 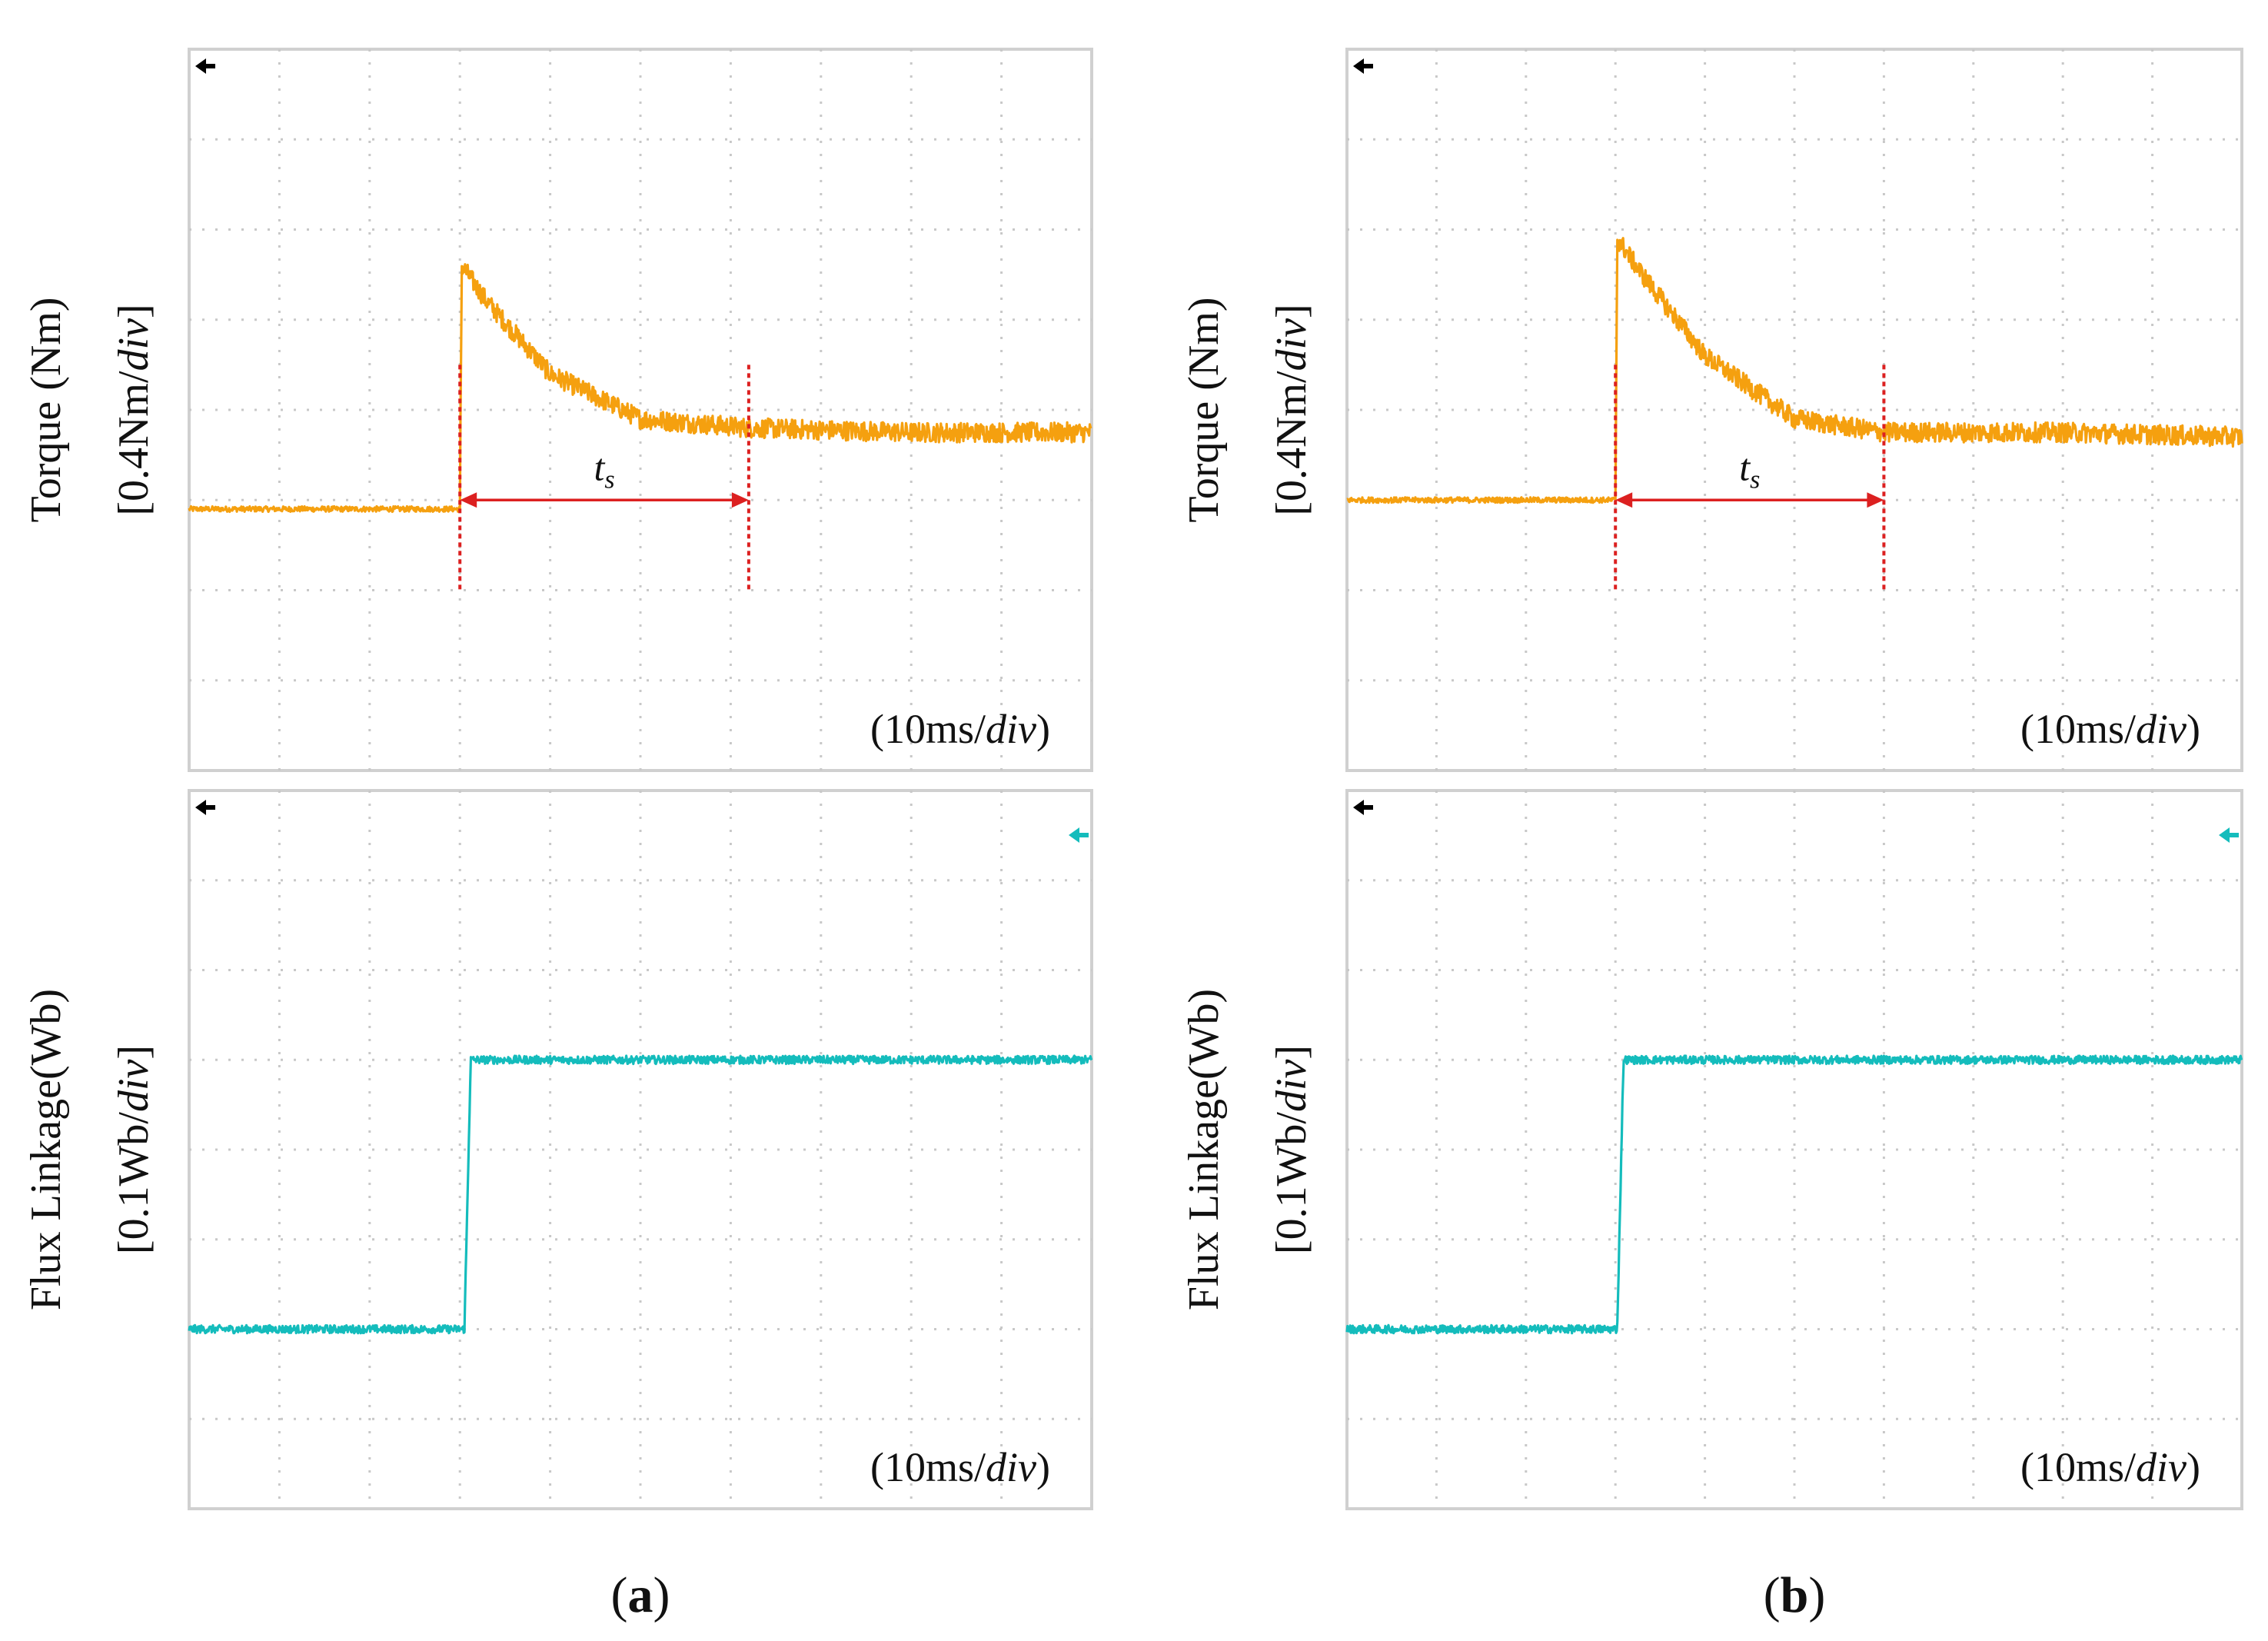 I want to click on panel-caption: (b), so click(x=1795, y=1595).